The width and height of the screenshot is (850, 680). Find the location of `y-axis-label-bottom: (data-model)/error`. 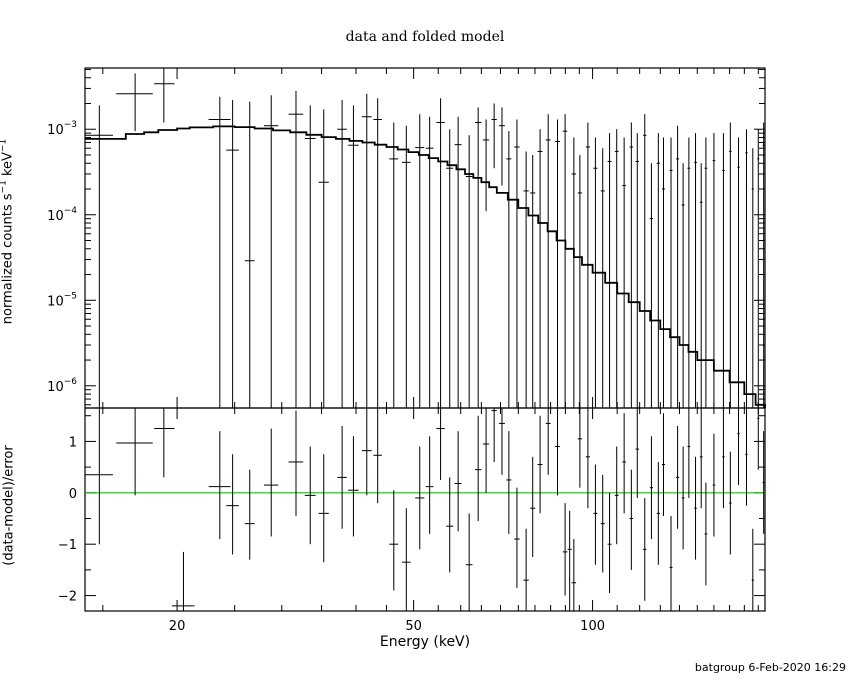

y-axis-label-bottom: (data-model)/error is located at coordinates (9, 505).